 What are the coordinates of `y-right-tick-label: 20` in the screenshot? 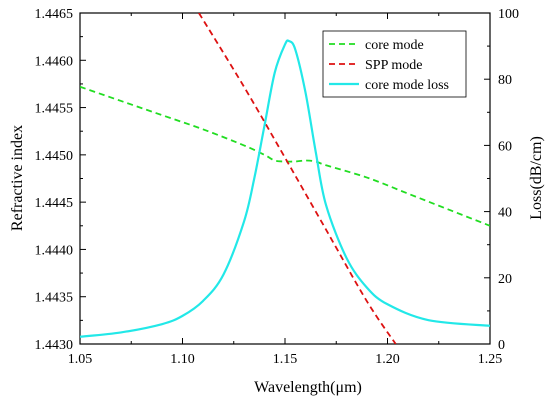 It's located at (505, 279).